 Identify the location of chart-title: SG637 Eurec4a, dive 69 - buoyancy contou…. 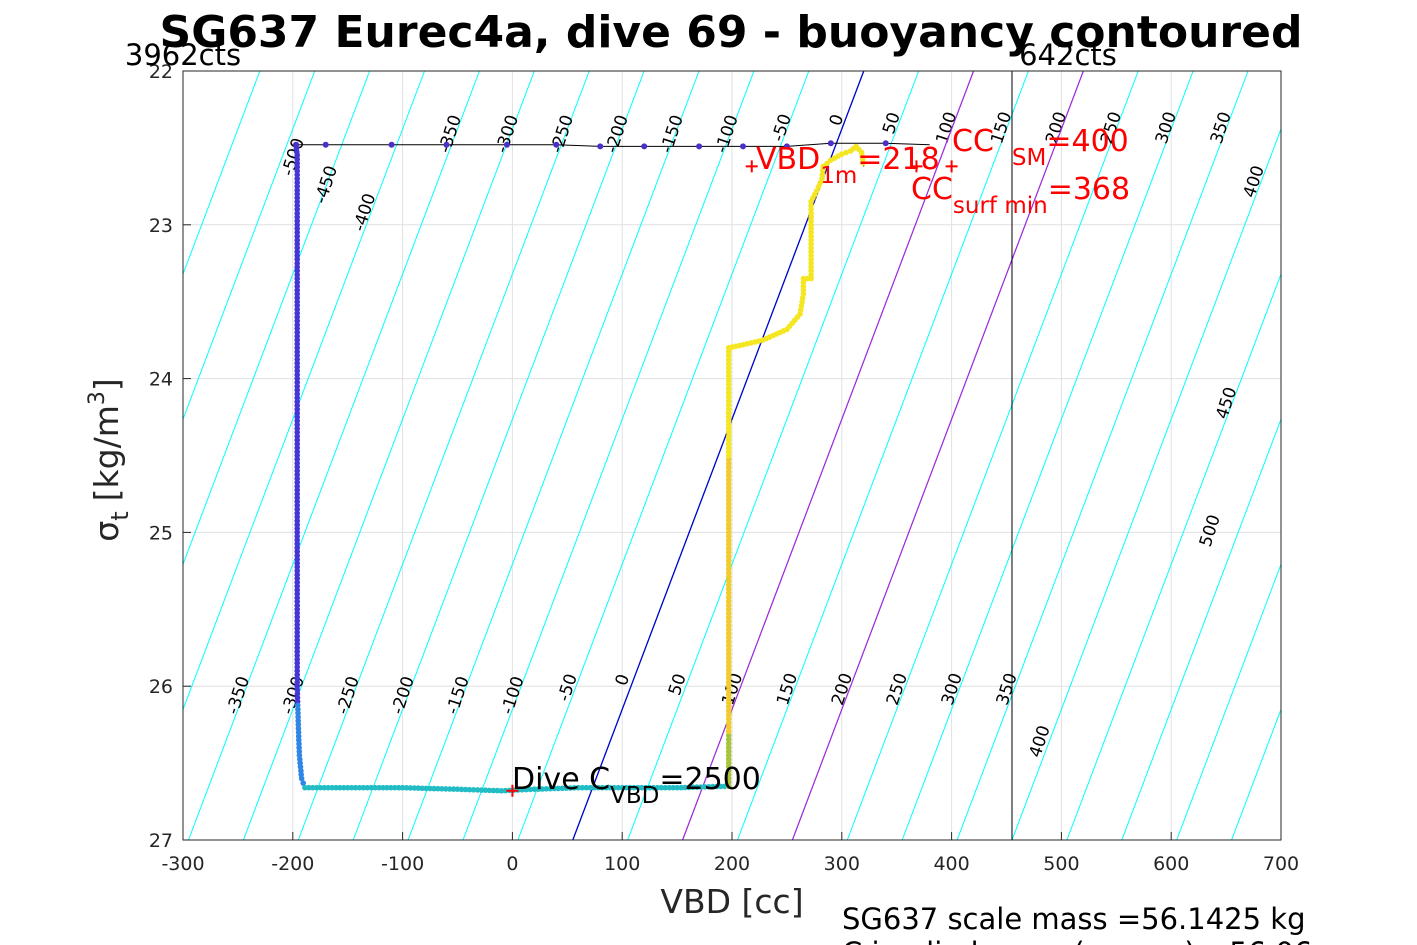
(731, 32).